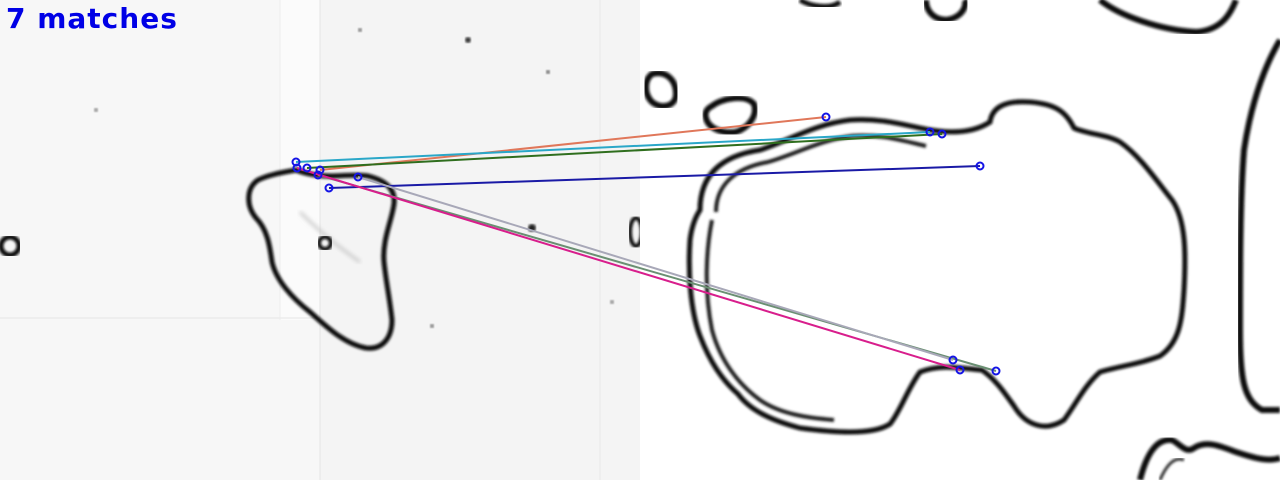  Describe the element at coordinates (92, 18) in the screenshot. I see `match-count-label: 7 matches` at that location.